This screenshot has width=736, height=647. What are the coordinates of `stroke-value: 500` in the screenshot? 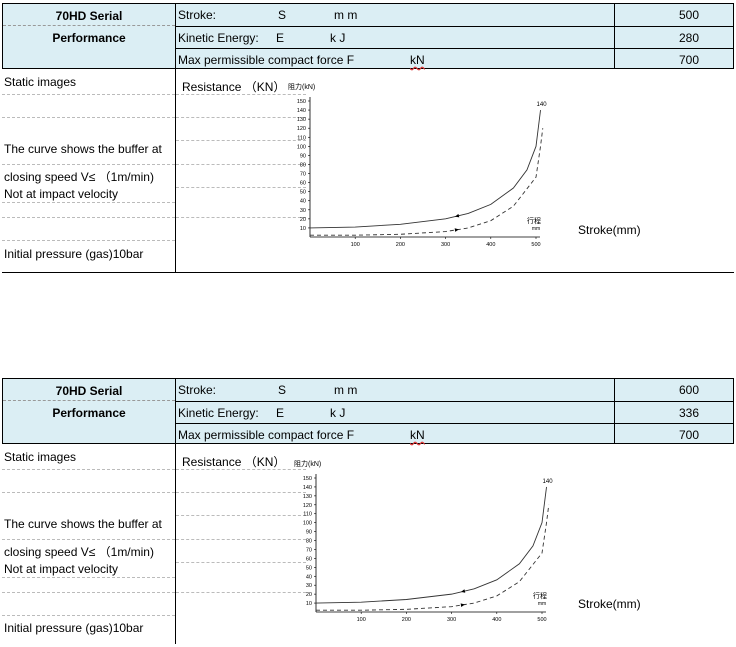 It's located at (689, 15).